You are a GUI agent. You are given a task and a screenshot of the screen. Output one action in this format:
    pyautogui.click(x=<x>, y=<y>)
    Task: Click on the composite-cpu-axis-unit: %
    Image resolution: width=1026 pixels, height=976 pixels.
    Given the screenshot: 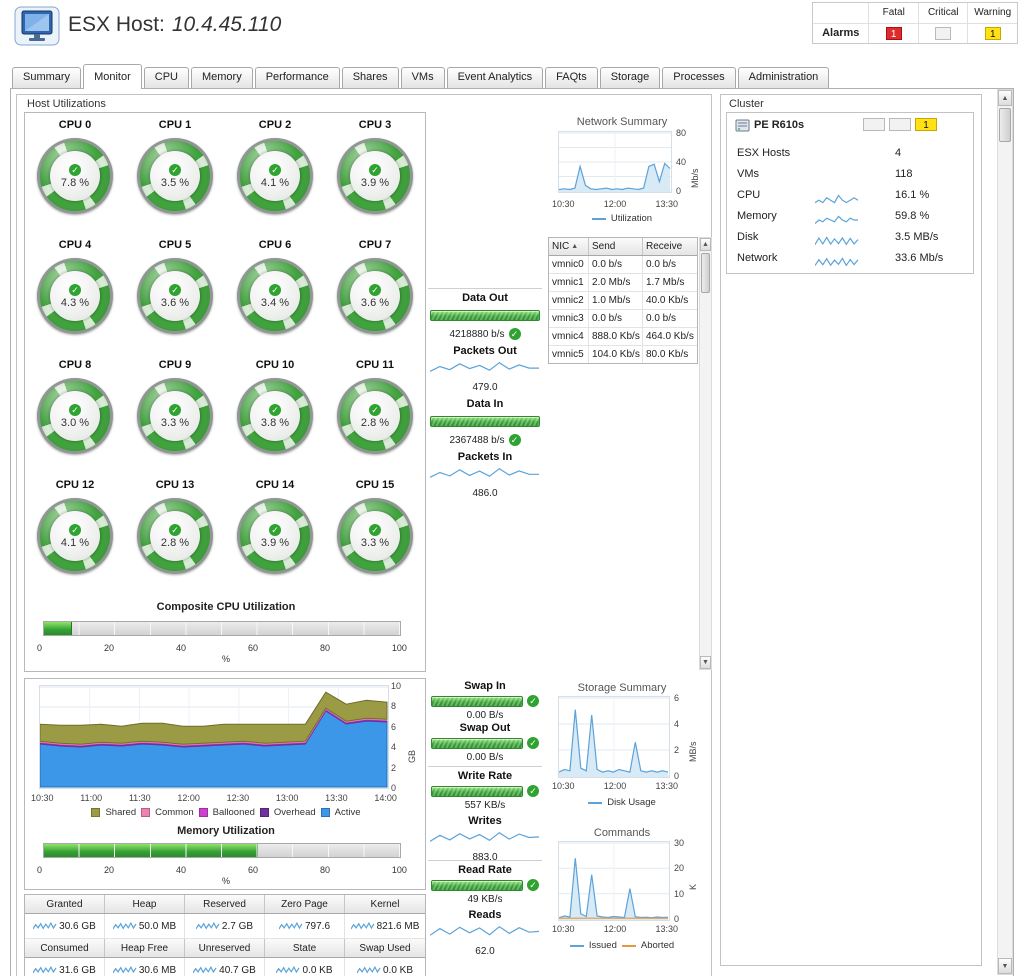 What is the action you would take?
    pyautogui.click(x=225, y=659)
    